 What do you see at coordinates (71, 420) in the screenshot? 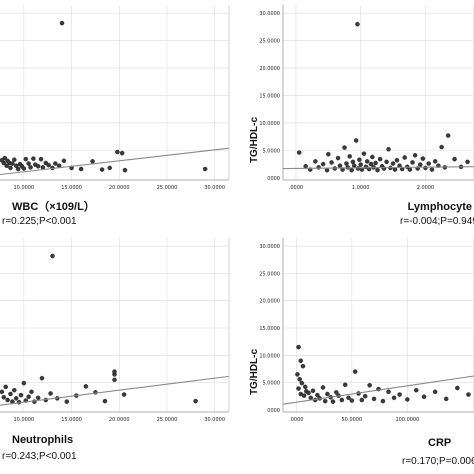
I see `x-tick-label: 15.0000` at bounding box center [71, 420].